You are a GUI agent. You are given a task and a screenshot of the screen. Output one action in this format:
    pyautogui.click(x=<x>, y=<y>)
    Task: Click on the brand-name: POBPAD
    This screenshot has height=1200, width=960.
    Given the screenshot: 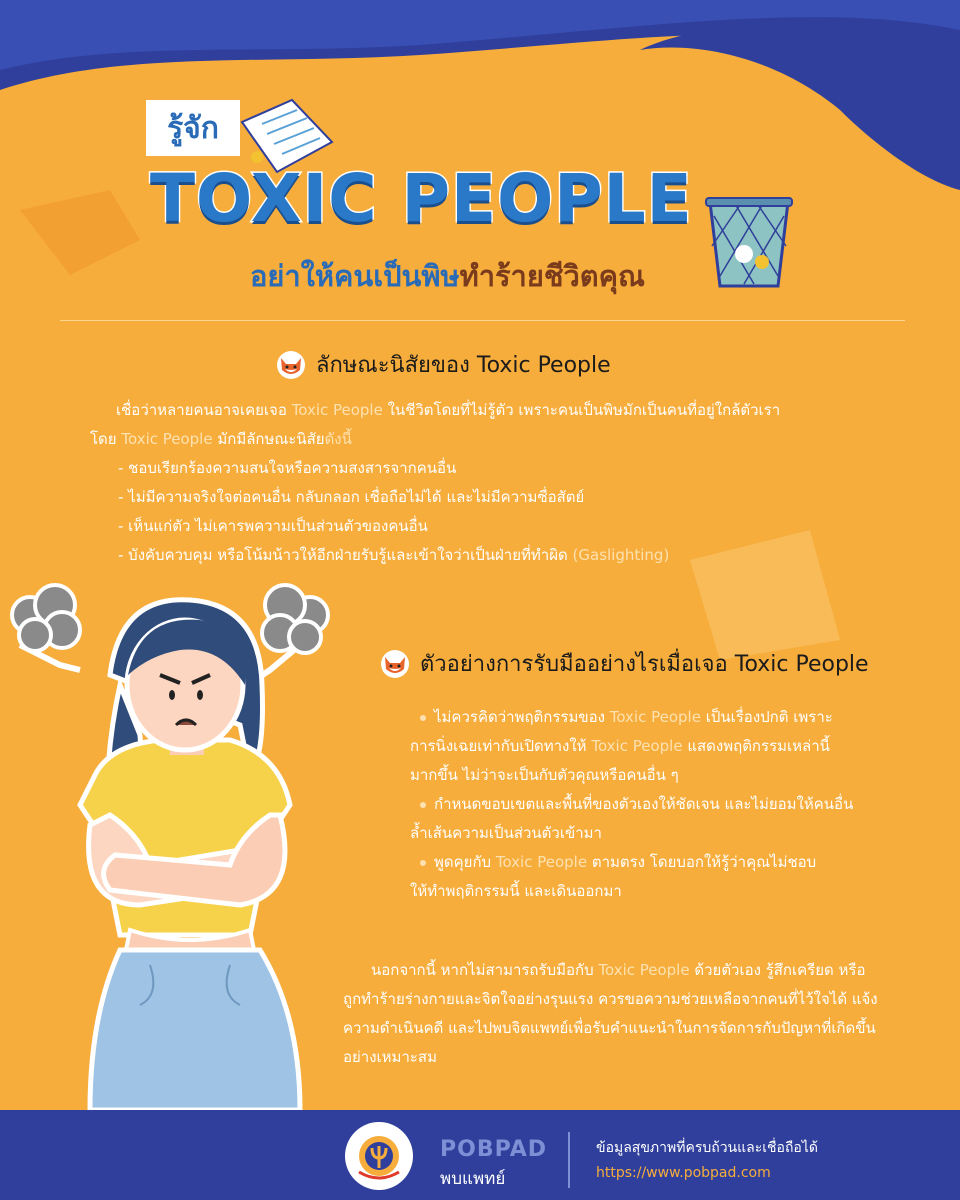 What is the action you would take?
    pyautogui.click(x=493, y=1149)
    